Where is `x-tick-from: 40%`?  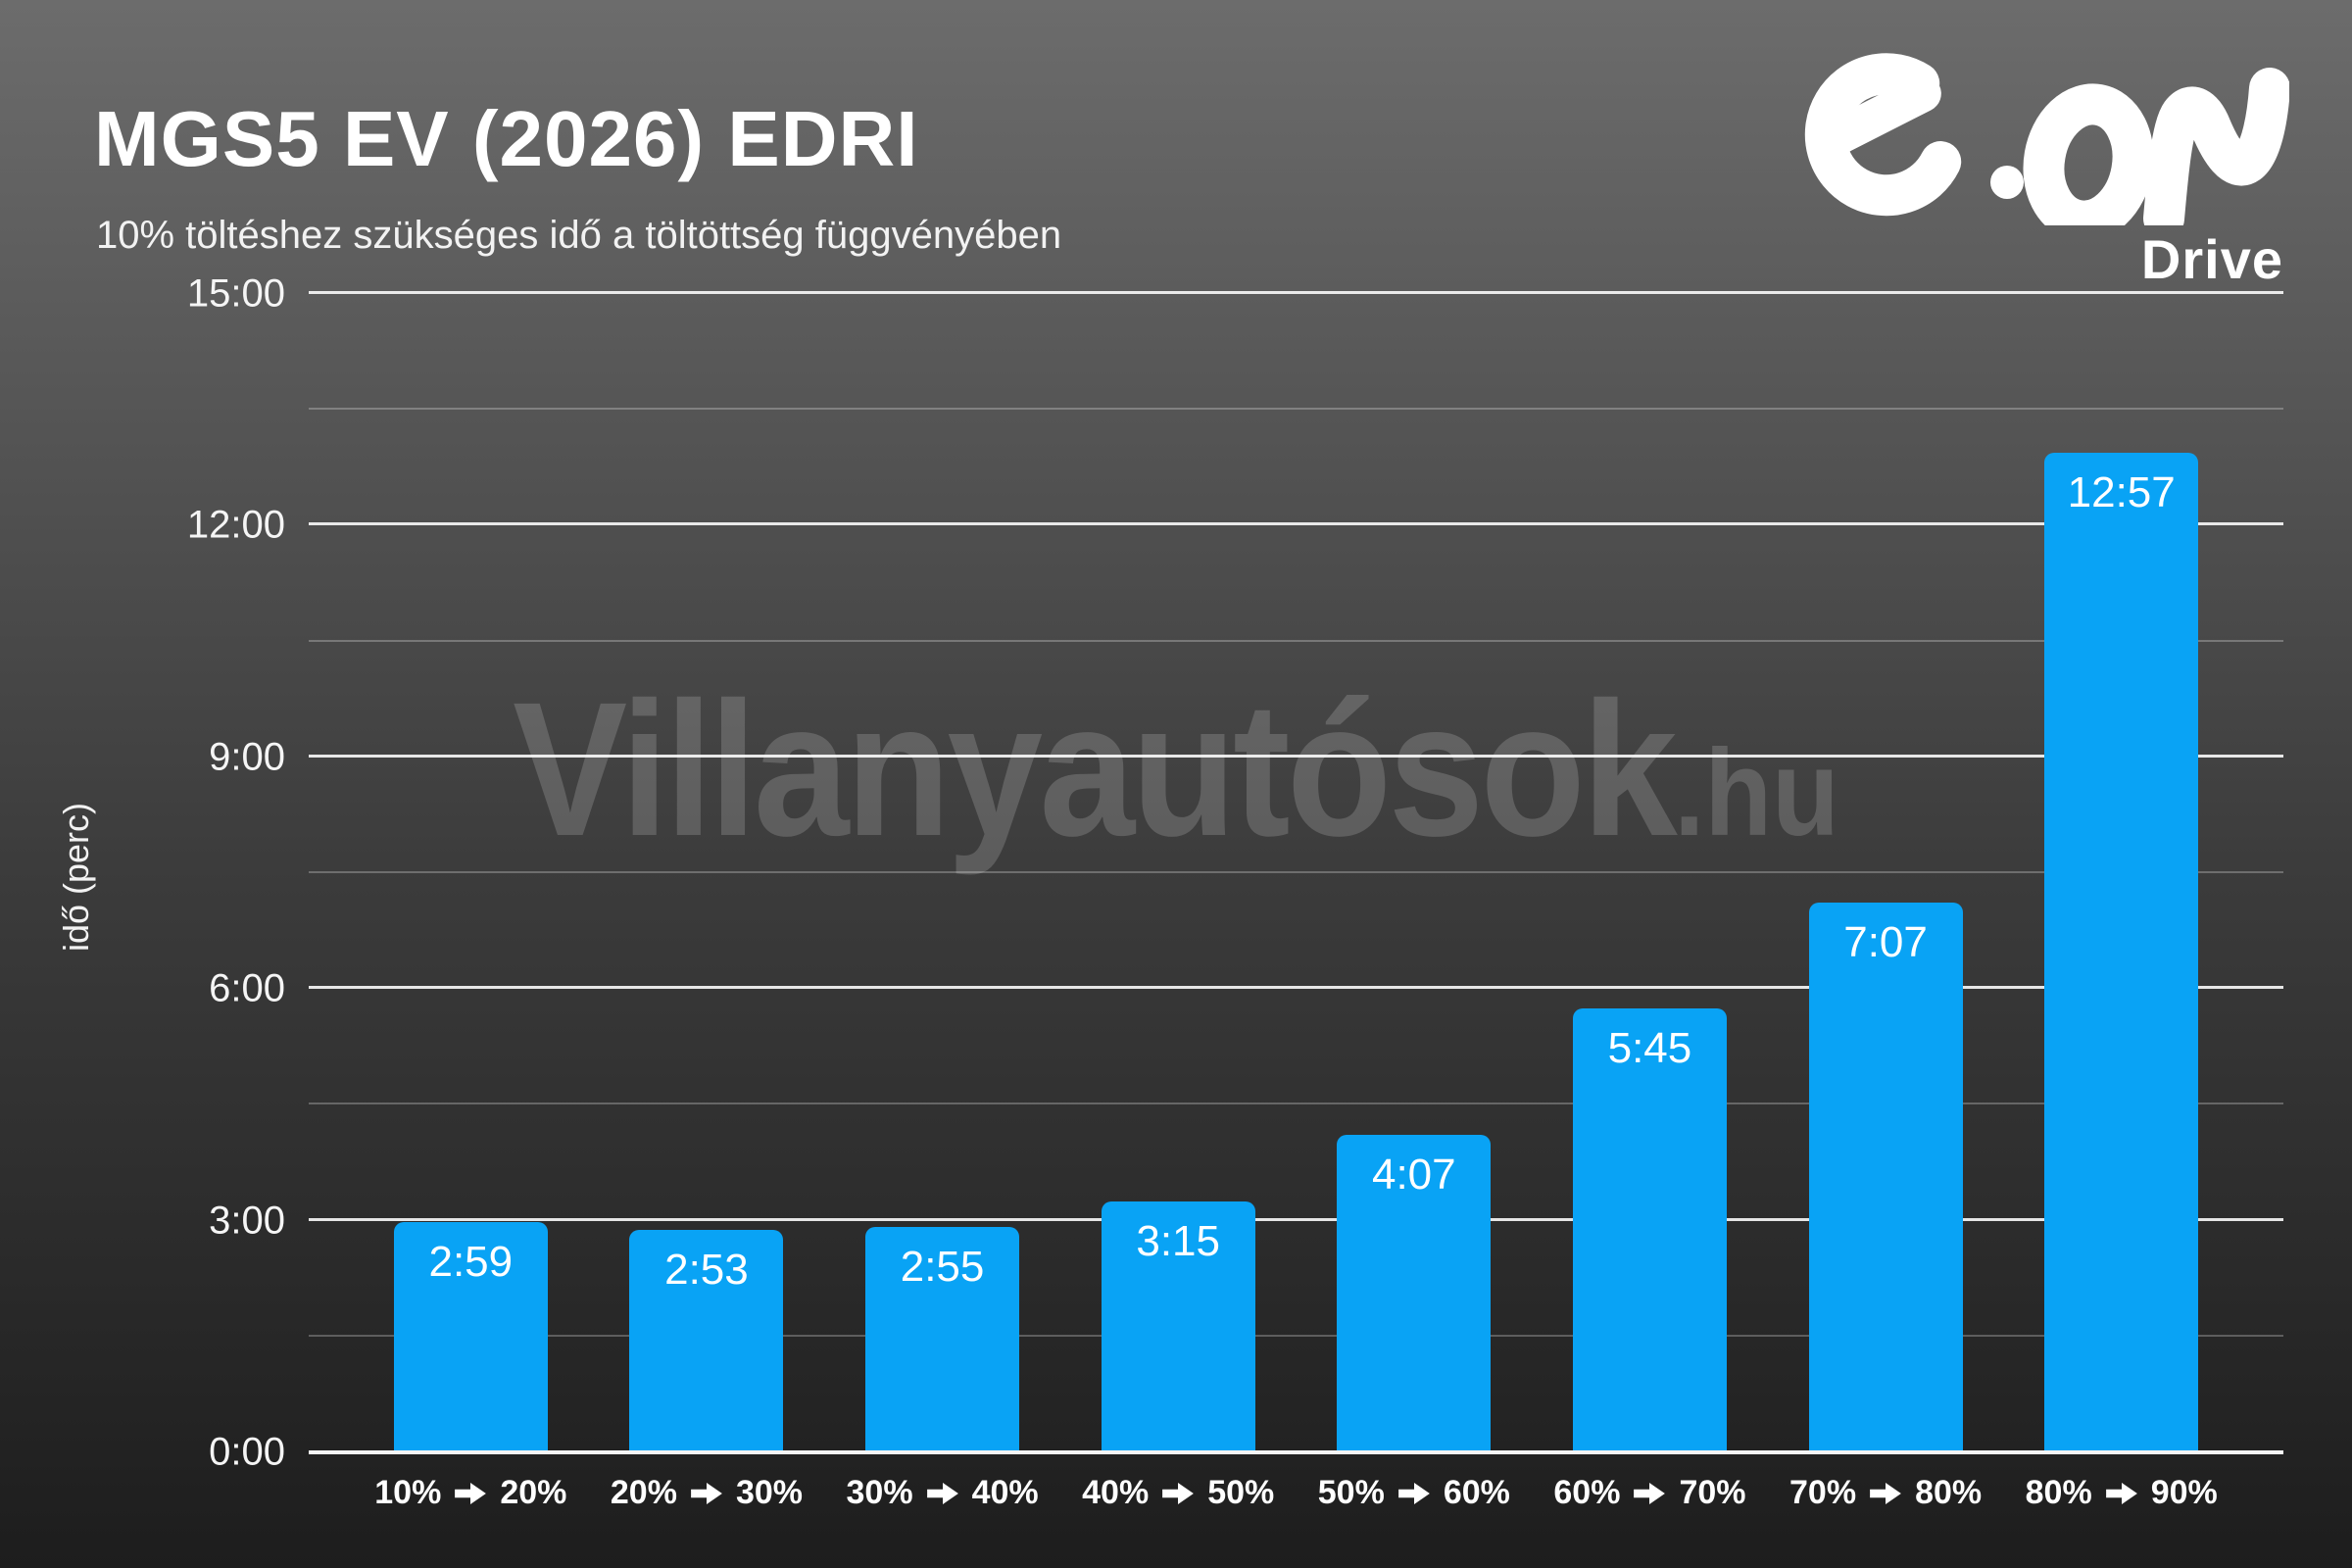
x-tick-from: 40% is located at coordinates (1116, 1492).